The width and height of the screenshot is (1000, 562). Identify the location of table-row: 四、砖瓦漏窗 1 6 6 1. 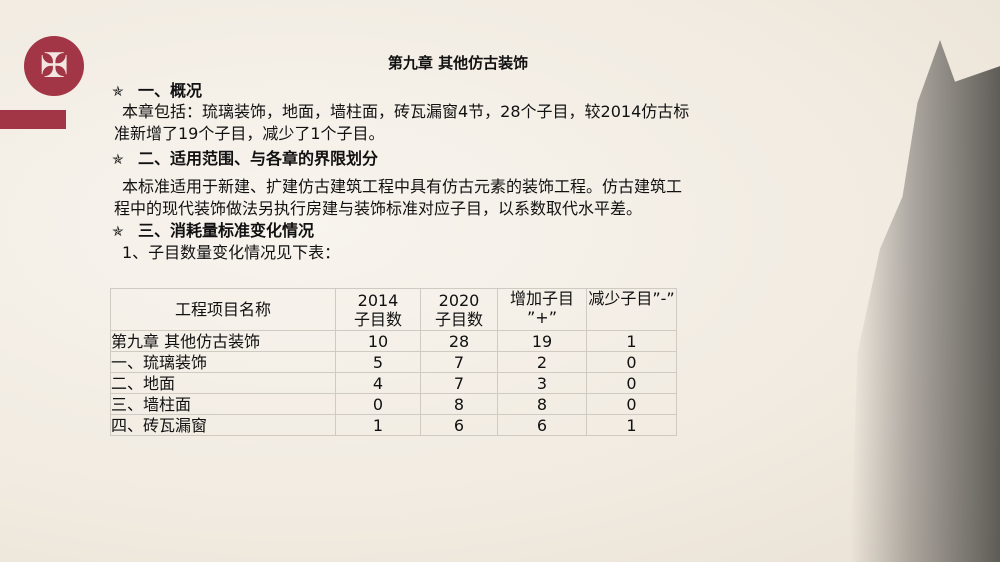
(393, 425).